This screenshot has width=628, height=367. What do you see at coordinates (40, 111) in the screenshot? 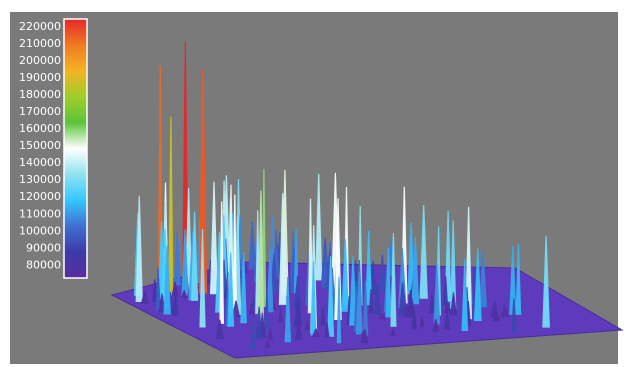
I see `colorbar-tick-170000: 170000` at bounding box center [40, 111].